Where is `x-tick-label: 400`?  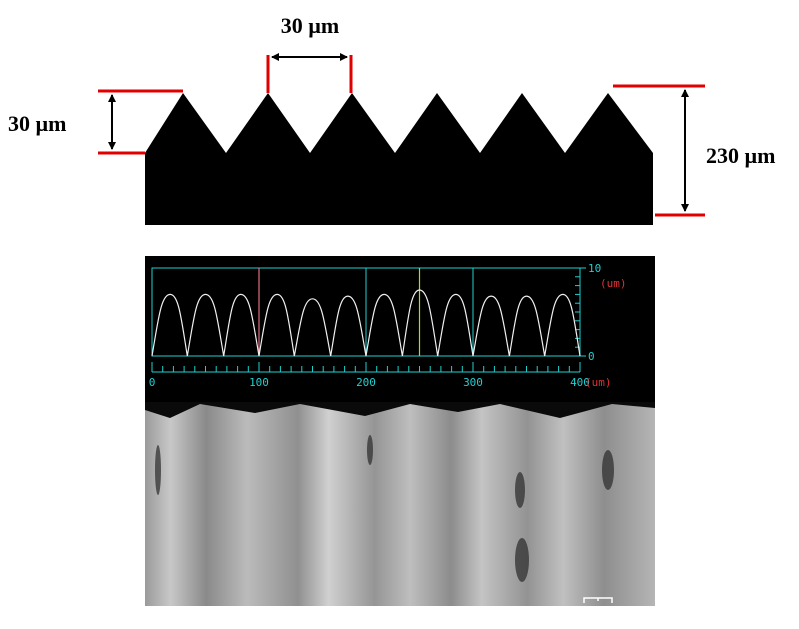
x-tick-label: 400 is located at coordinates (580, 382).